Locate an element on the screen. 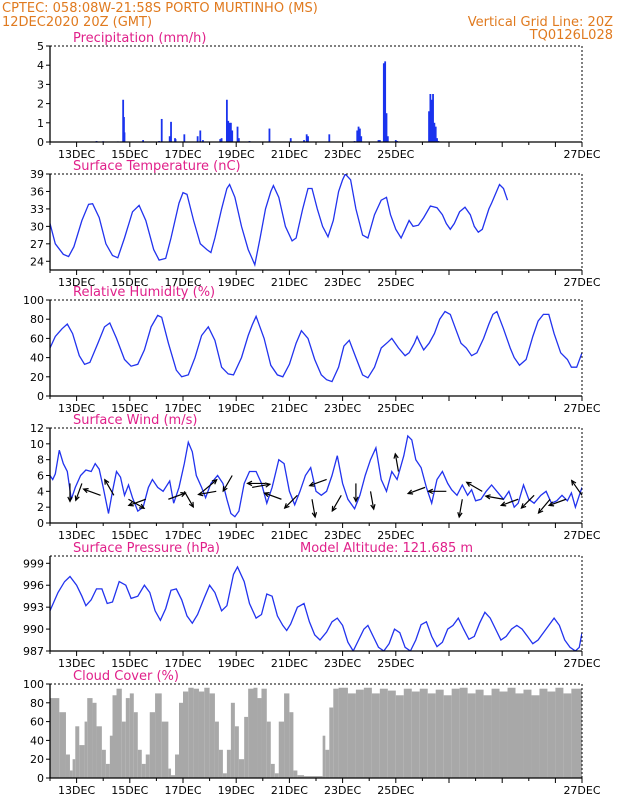  x-tick-label: 19DEC is located at coordinates (236, 282).